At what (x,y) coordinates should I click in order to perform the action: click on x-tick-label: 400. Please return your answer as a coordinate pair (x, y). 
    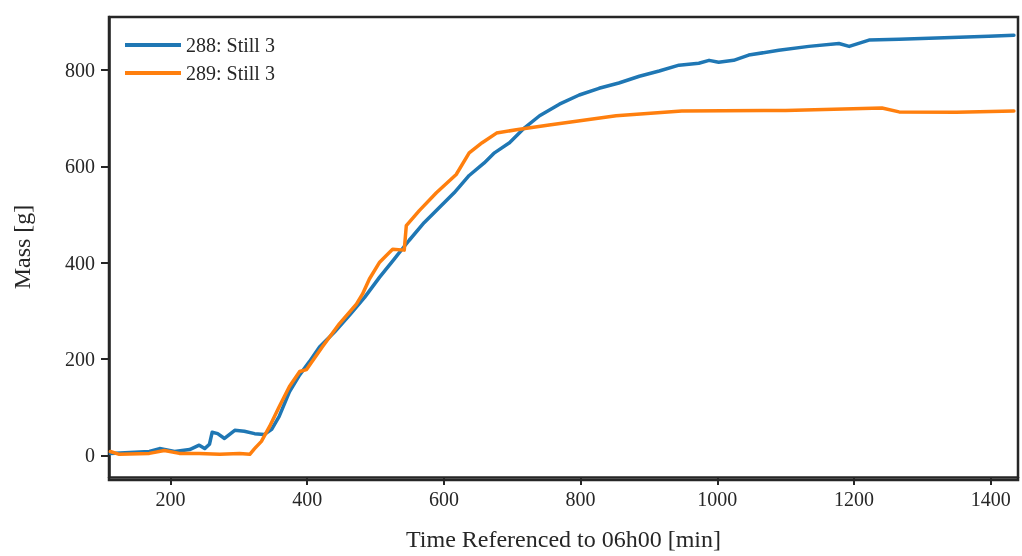
    Looking at the image, I should click on (307, 499).